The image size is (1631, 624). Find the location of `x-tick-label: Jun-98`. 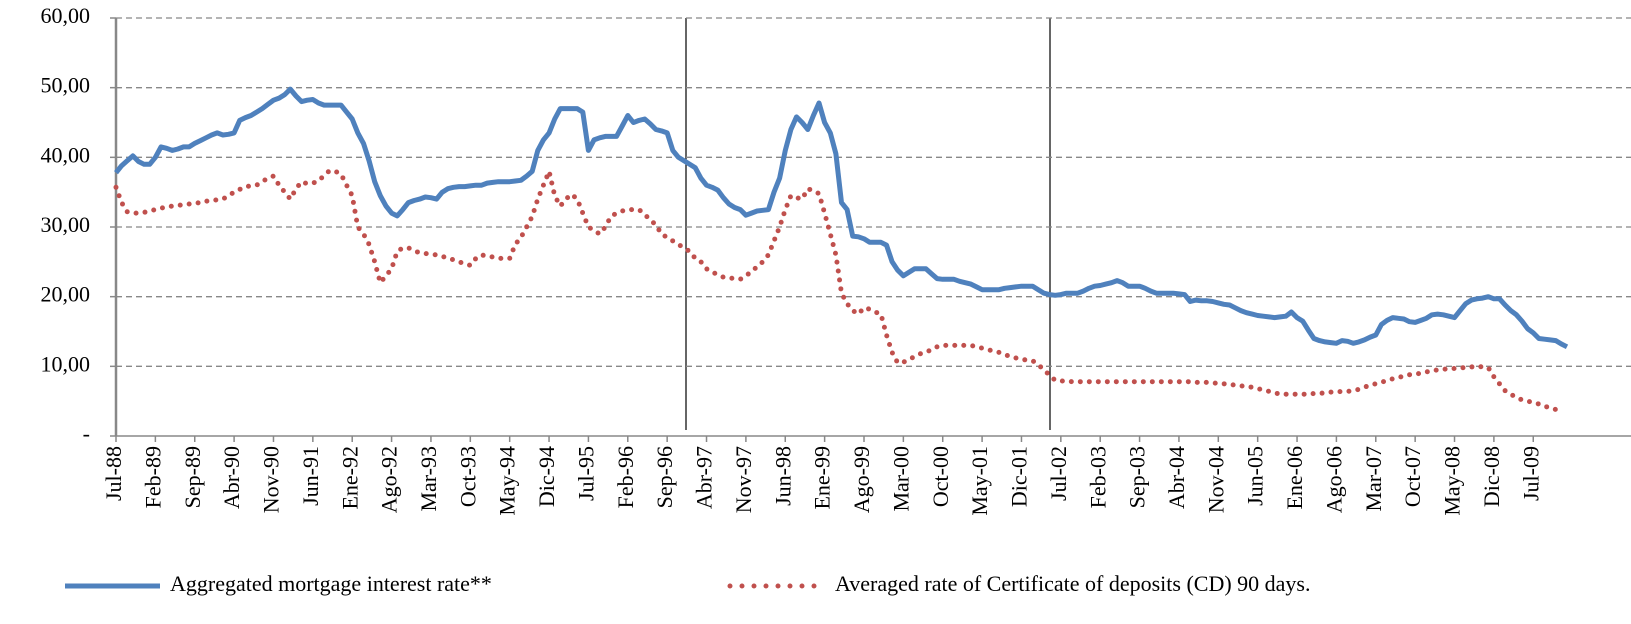

x-tick-label: Jun-98 is located at coordinates (782, 476).